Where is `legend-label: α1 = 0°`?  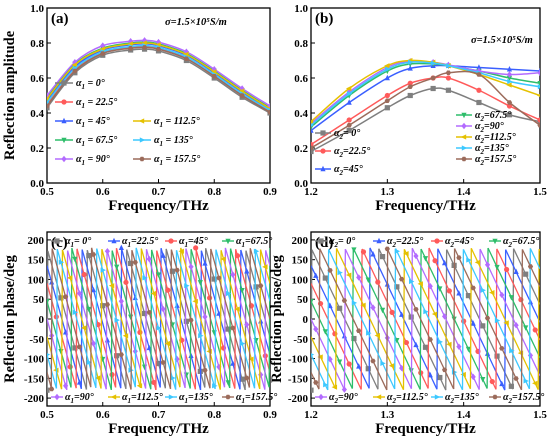 legend-label: α1 = 0° is located at coordinates (90, 84).